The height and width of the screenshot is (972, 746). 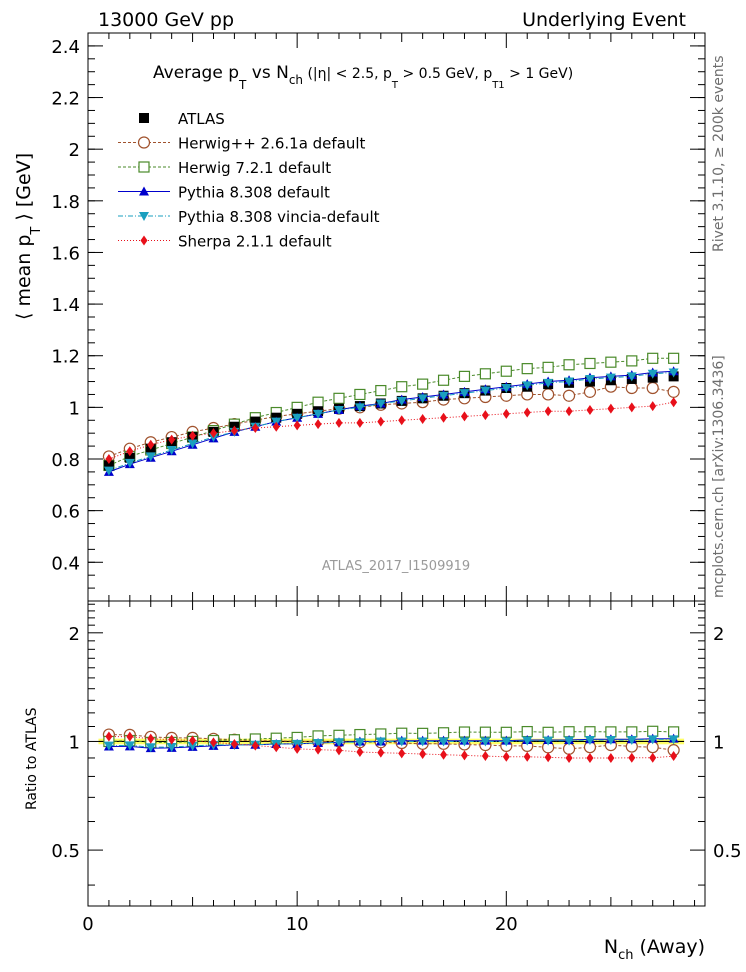 What do you see at coordinates (719, 476) in the screenshot?
I see `side-label-lower: mcplots.cern.ch [arXiv:1306.3436]` at bounding box center [719, 476].